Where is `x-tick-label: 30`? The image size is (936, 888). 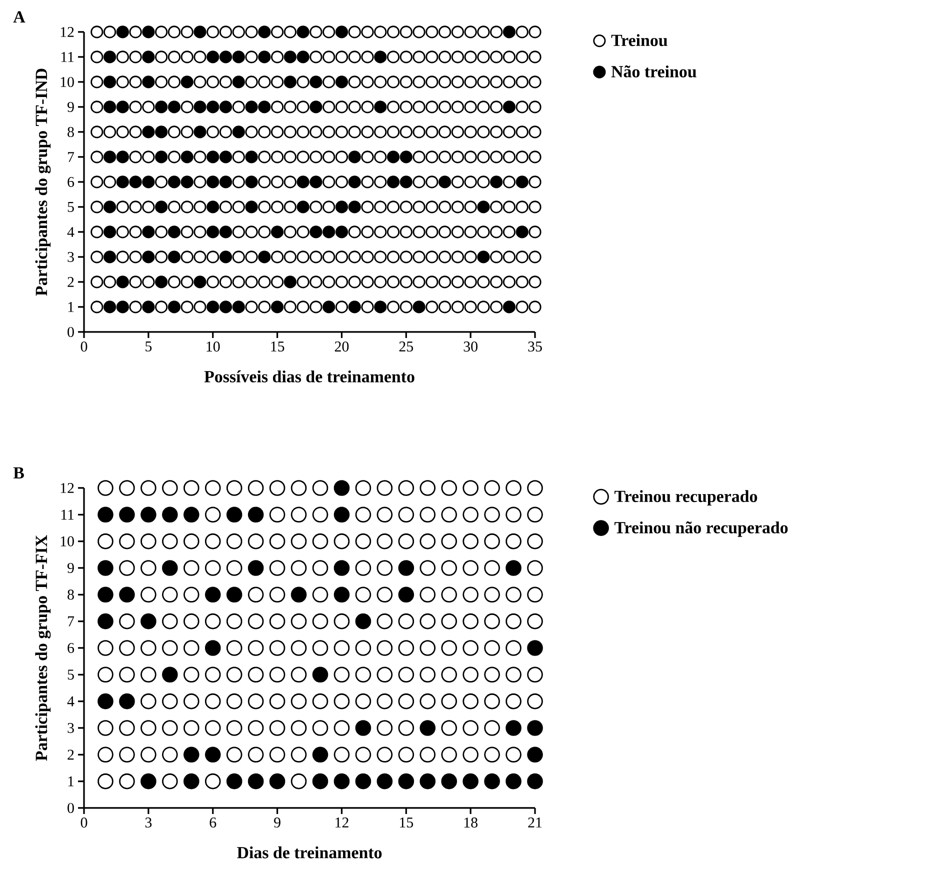 x-tick-label: 30 is located at coordinates (471, 347).